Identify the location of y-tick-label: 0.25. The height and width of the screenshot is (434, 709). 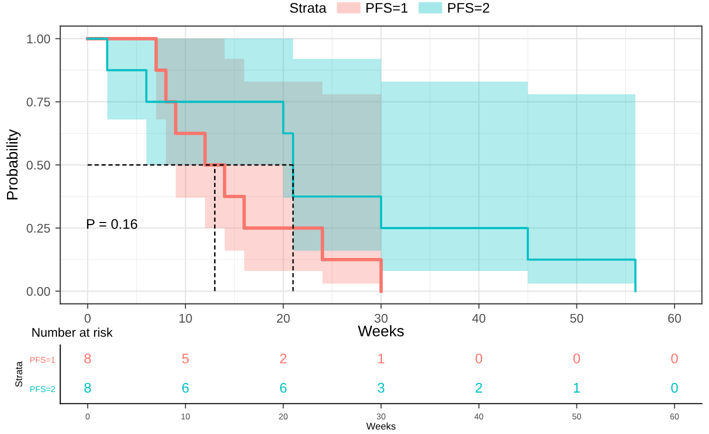
(38, 228).